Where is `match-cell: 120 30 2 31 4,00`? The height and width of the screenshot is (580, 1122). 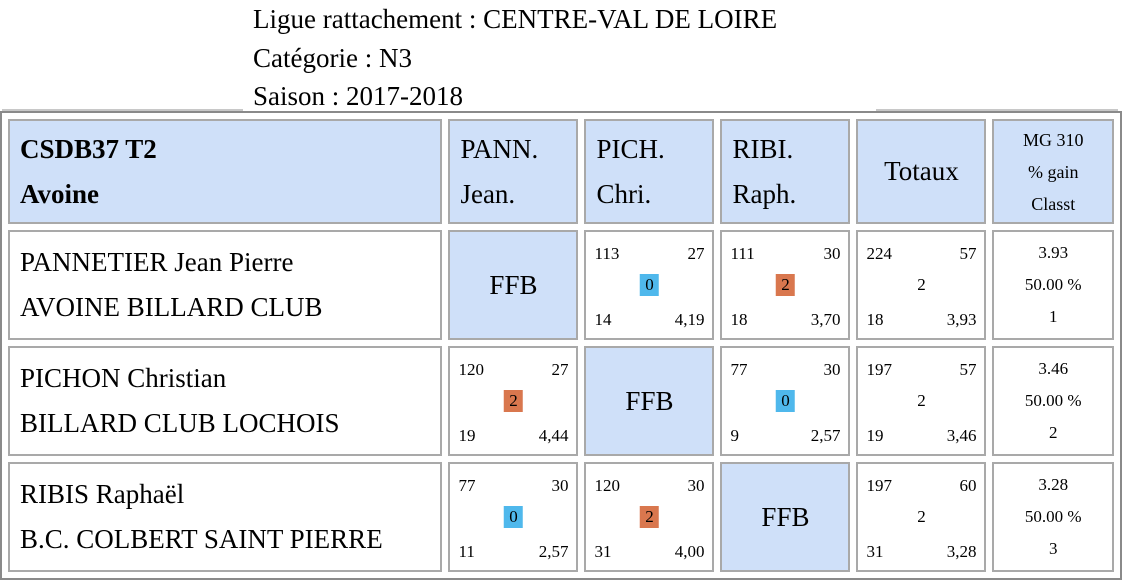
match-cell: 120 30 2 31 4,00 is located at coordinates (649, 517).